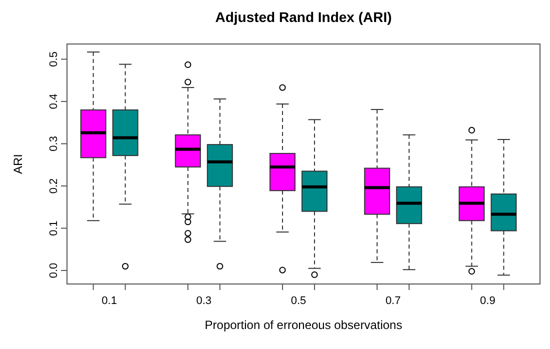 The height and width of the screenshot is (349, 550). I want to click on y-tick-label: 0.0, so click(54, 270).